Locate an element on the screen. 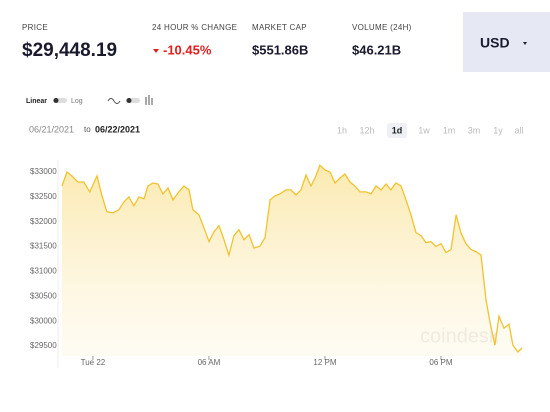 The width and height of the screenshot is (550, 412). y-tick-label: $32000 is located at coordinates (43, 221).